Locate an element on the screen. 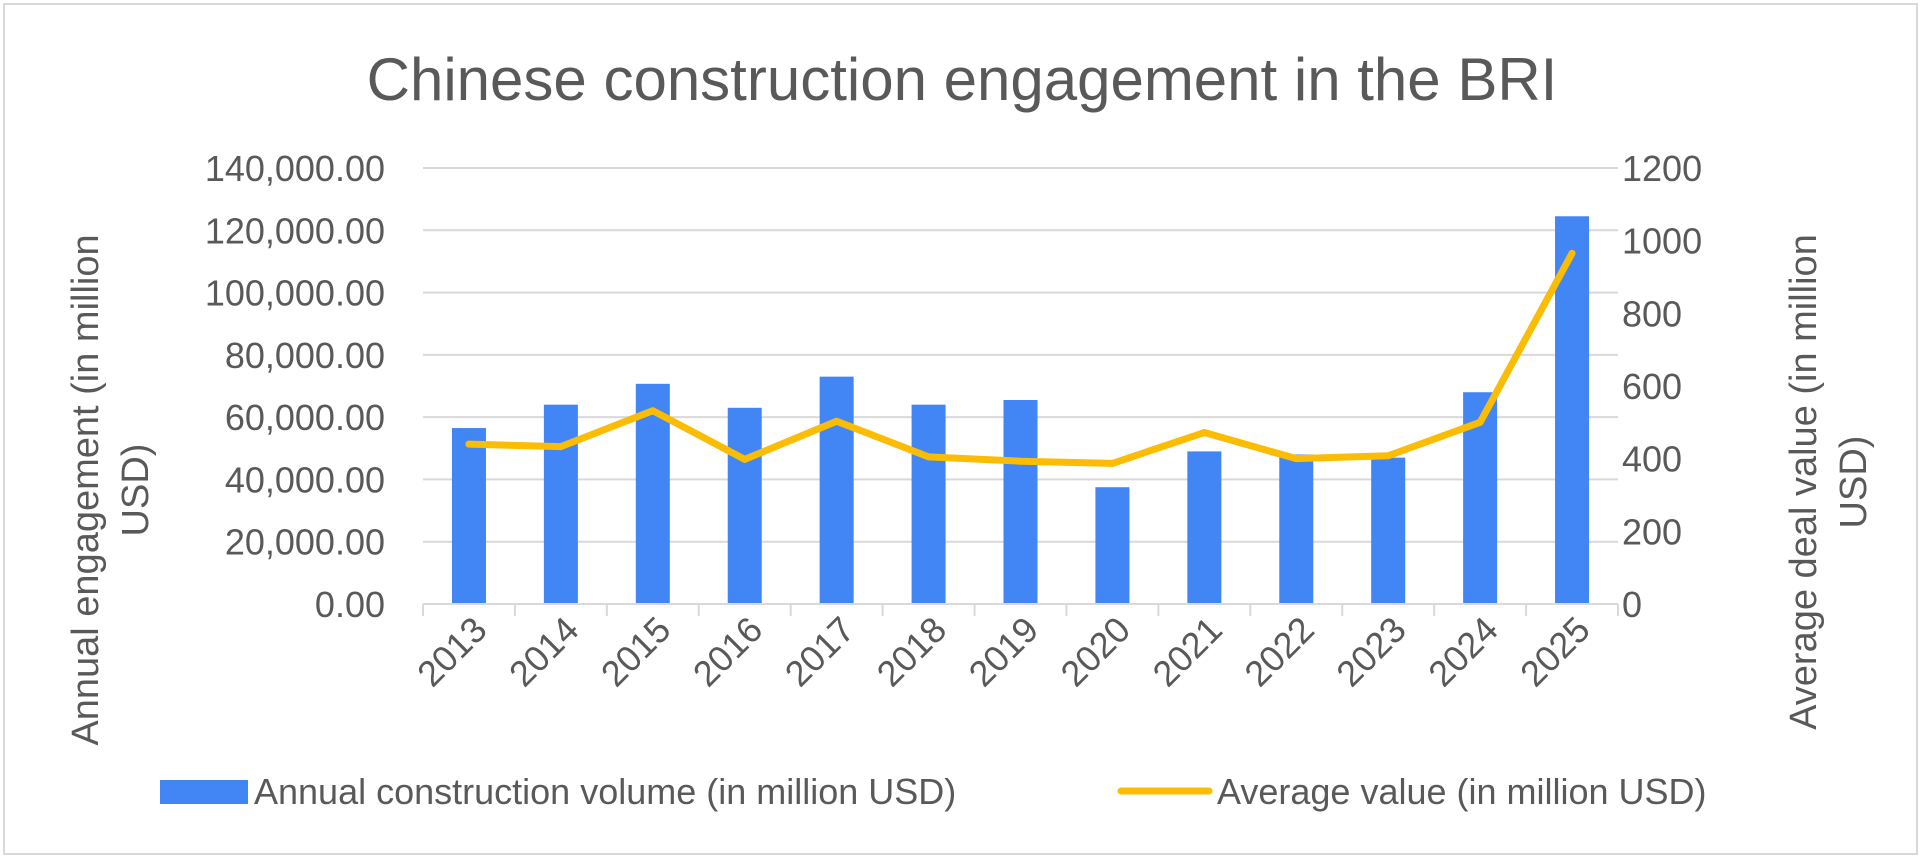 This screenshot has height=861, width=1925. right-axis-title: Average deal value (in million USD) is located at coordinates (1829, 482).